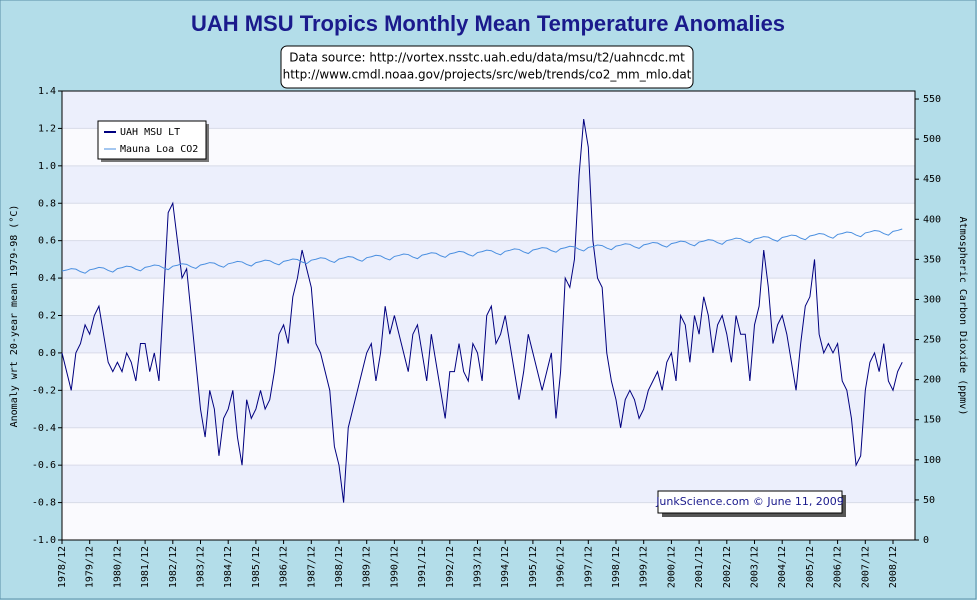  What do you see at coordinates (865, 567) in the screenshot?
I see `x-tick-label: 2007/12` at bounding box center [865, 567].